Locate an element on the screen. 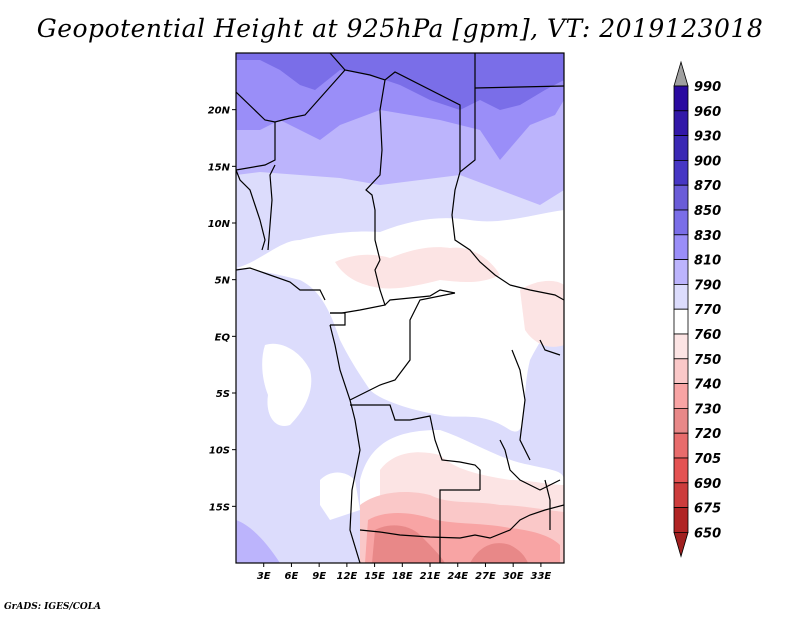  grads-credit: GrADS: IGES/COLA is located at coordinates (53, 607).